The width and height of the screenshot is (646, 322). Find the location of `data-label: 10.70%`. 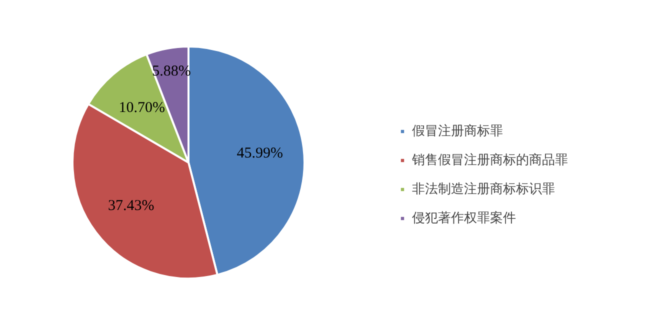

data-label: 10.70% is located at coordinates (141, 108).